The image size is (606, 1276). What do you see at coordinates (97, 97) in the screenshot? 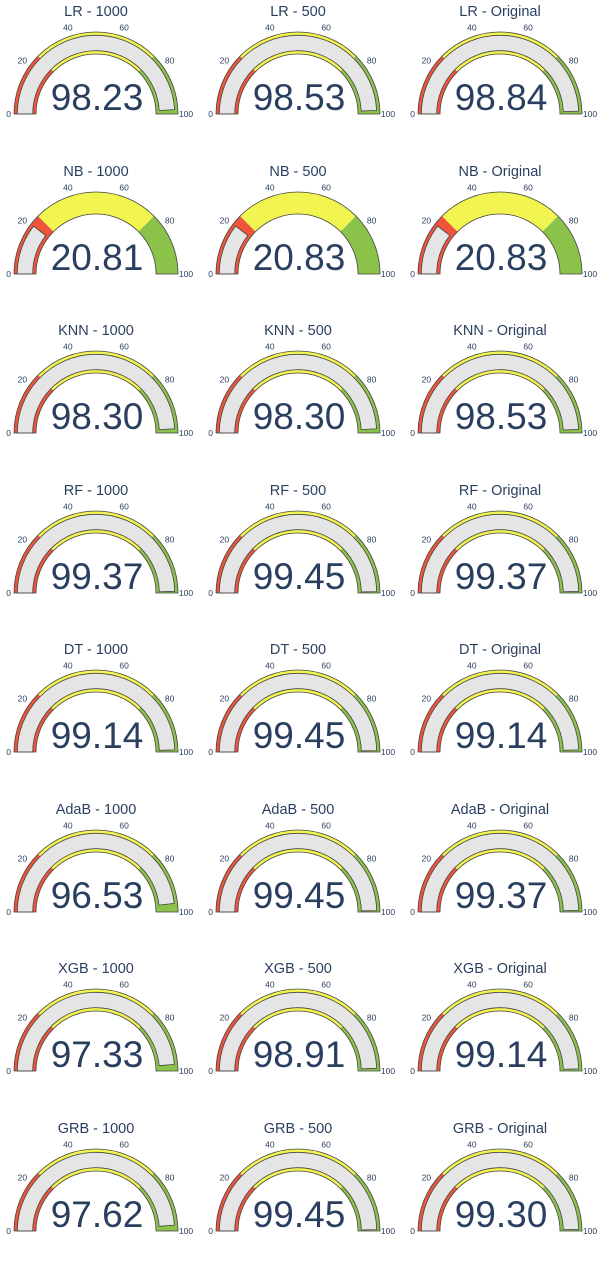
I see `gauge-value: 98.23` at bounding box center [97, 97].